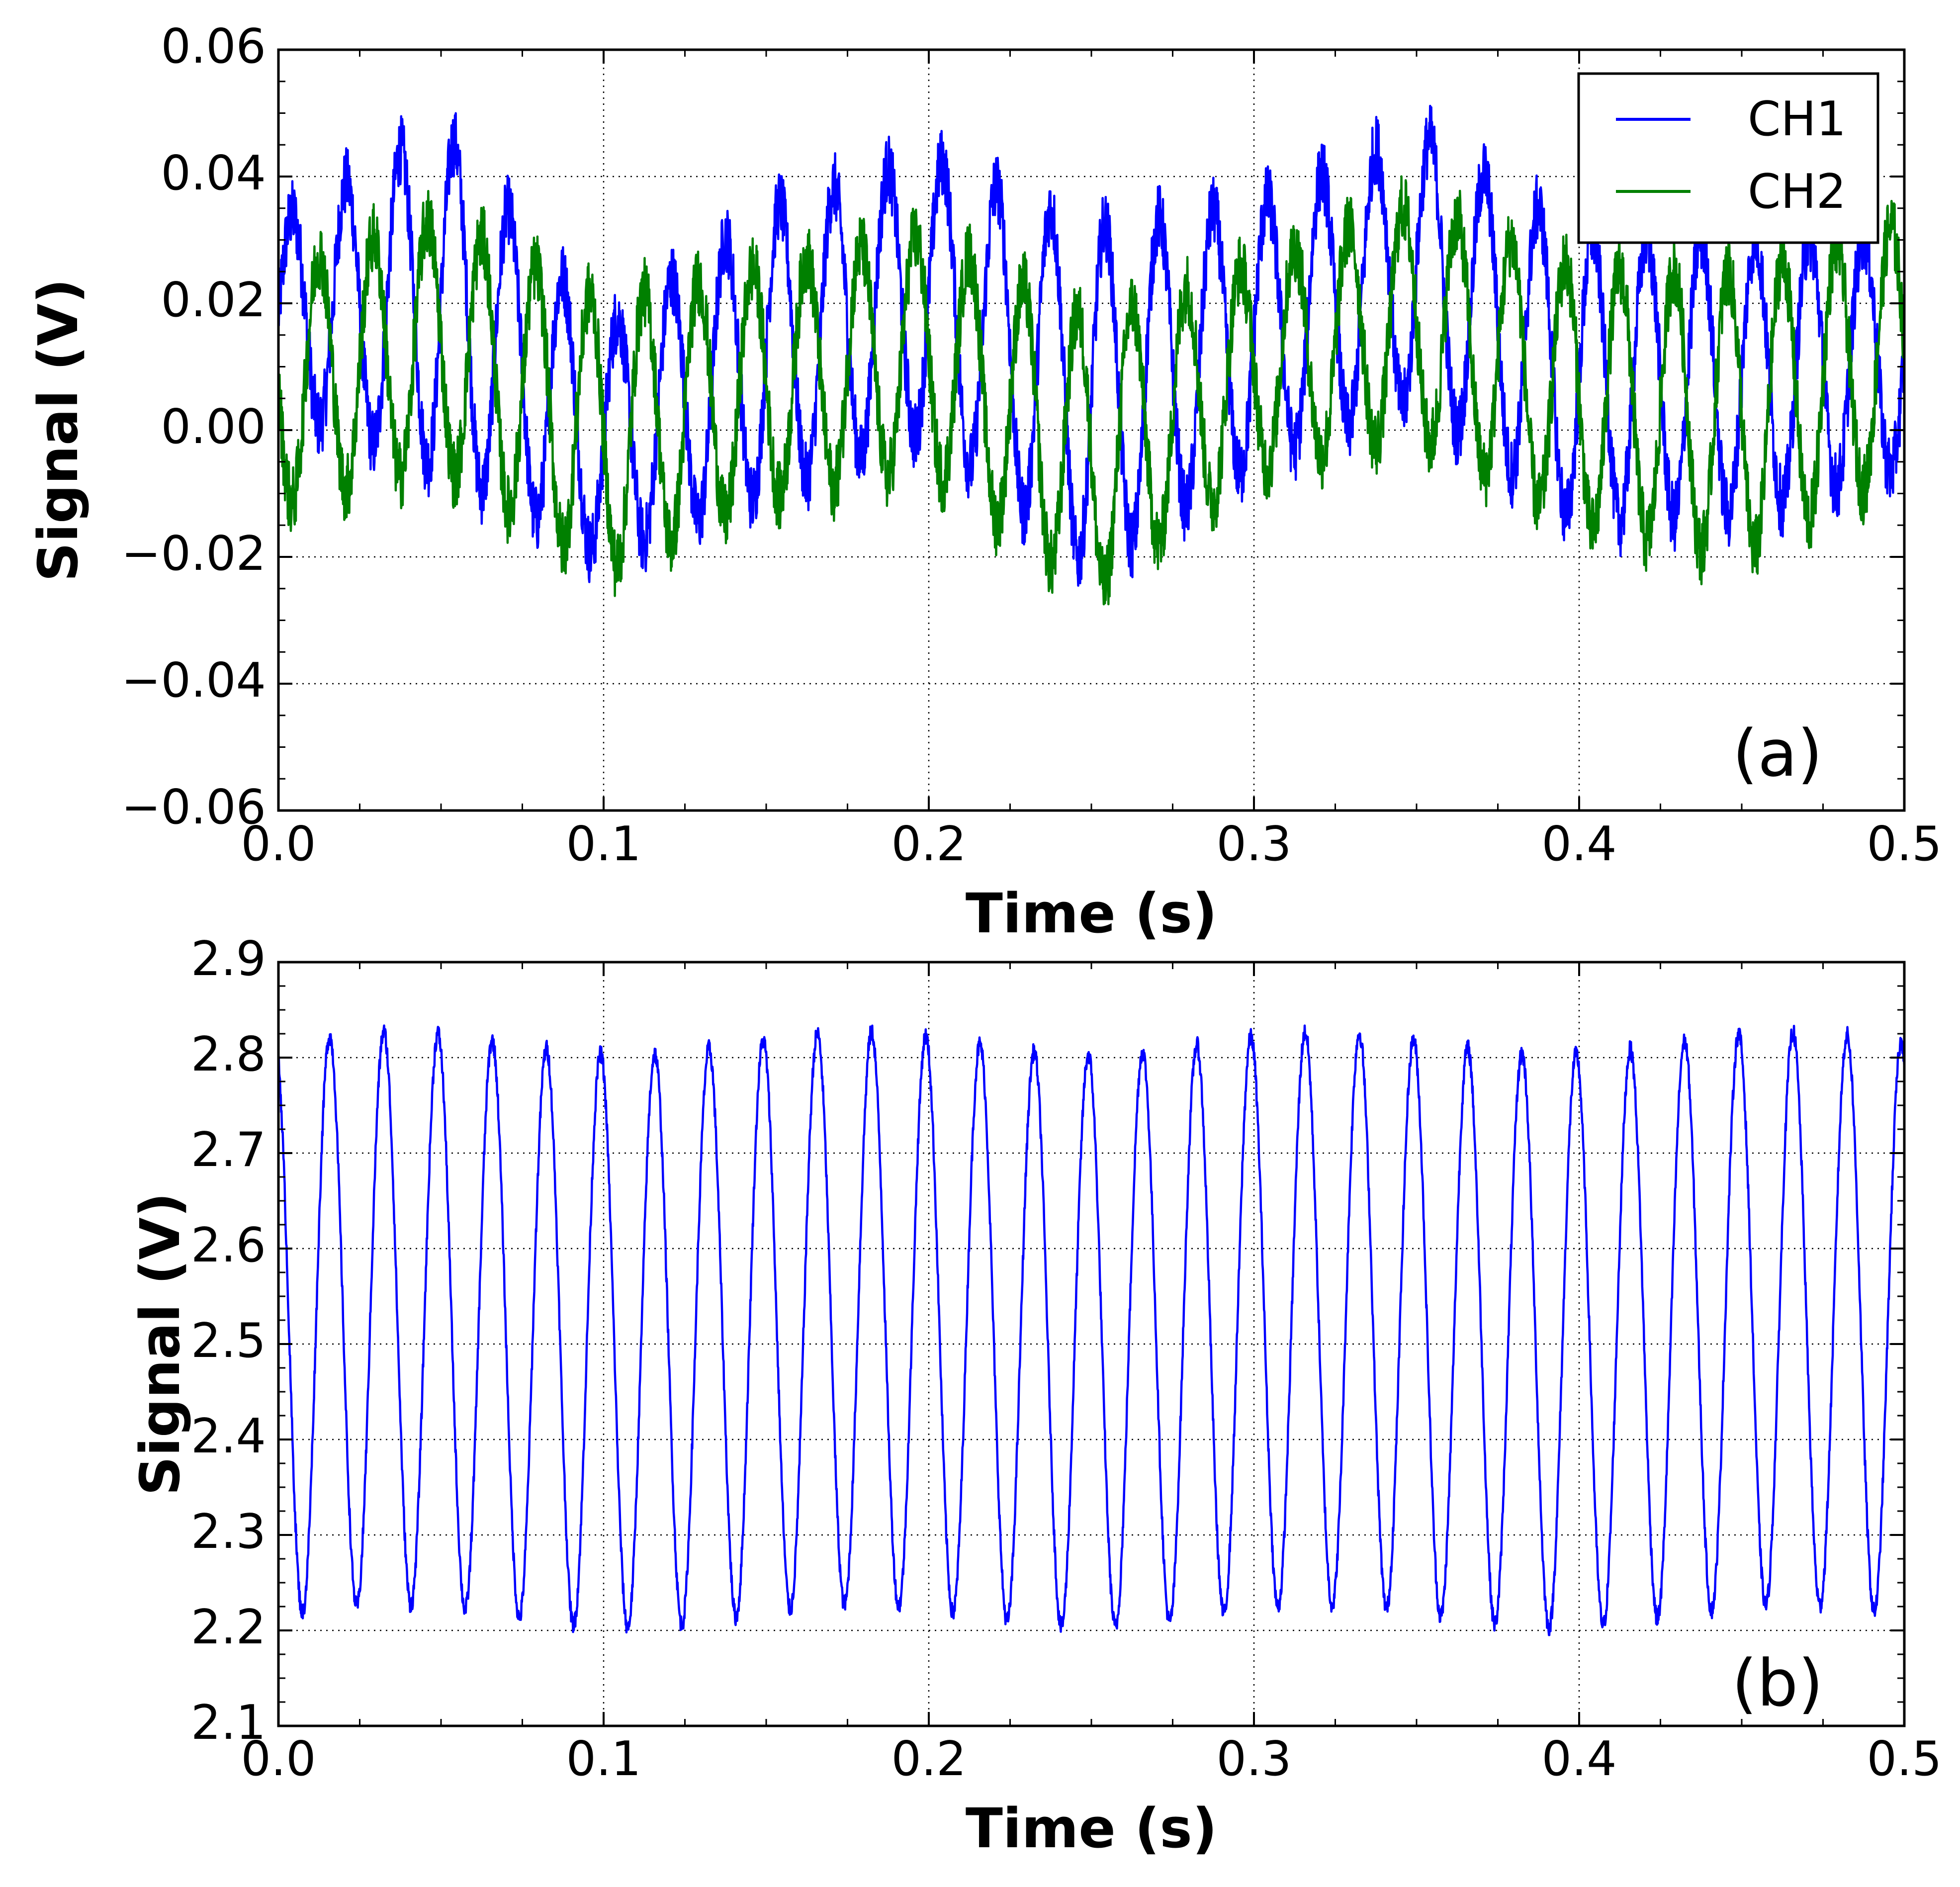  I want to click on y-tick-label: 0.00, so click(213, 427).